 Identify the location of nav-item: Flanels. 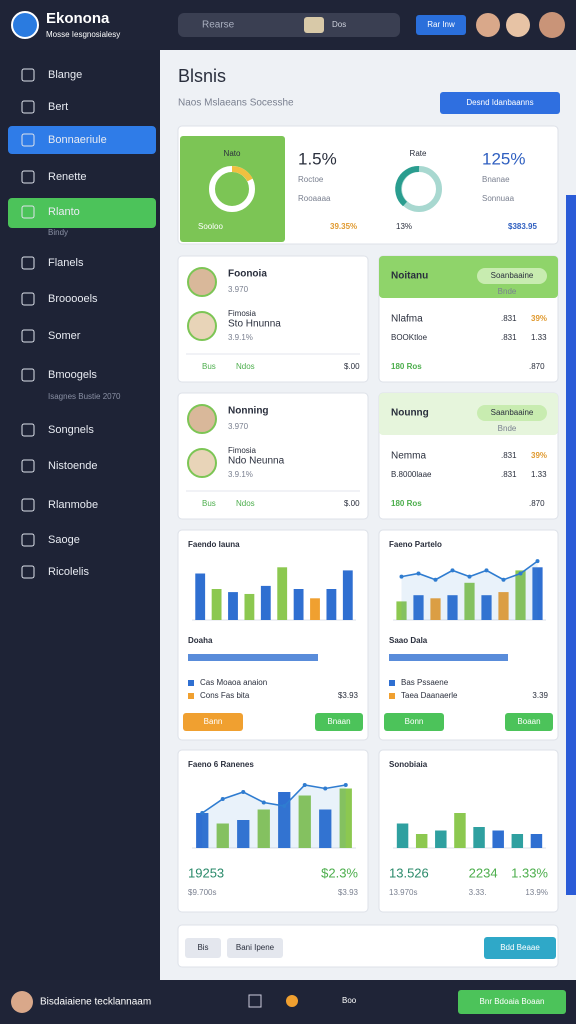
(66, 263).